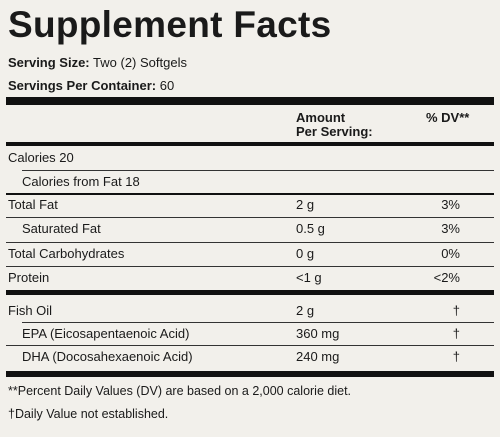 This screenshot has width=500, height=437. Describe the element at coordinates (88, 414) in the screenshot. I see `footnote: †Daily Value not established.` at that location.